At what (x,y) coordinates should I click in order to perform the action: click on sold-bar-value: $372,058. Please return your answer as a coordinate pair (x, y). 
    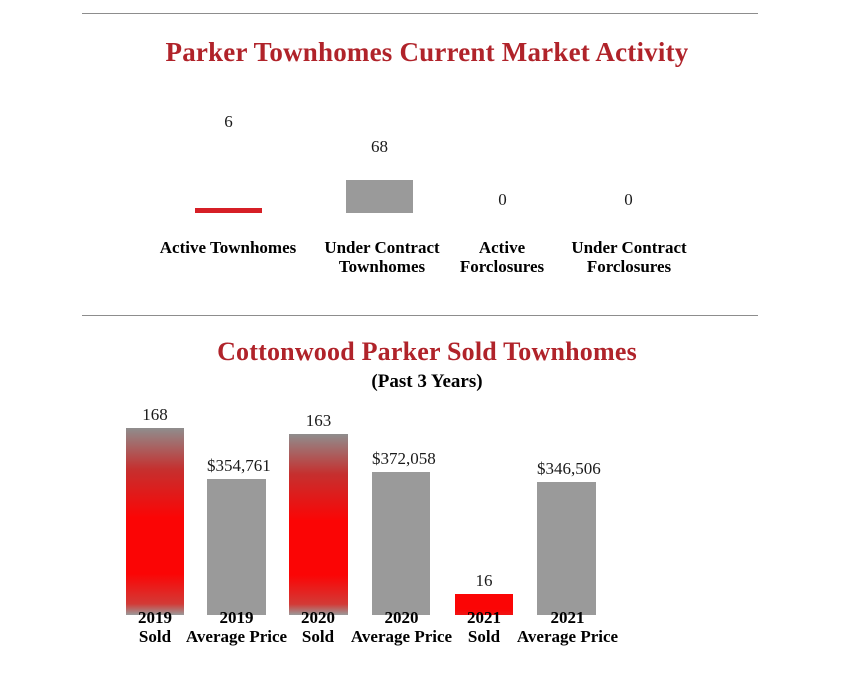
    Looking at the image, I should click on (404, 458).